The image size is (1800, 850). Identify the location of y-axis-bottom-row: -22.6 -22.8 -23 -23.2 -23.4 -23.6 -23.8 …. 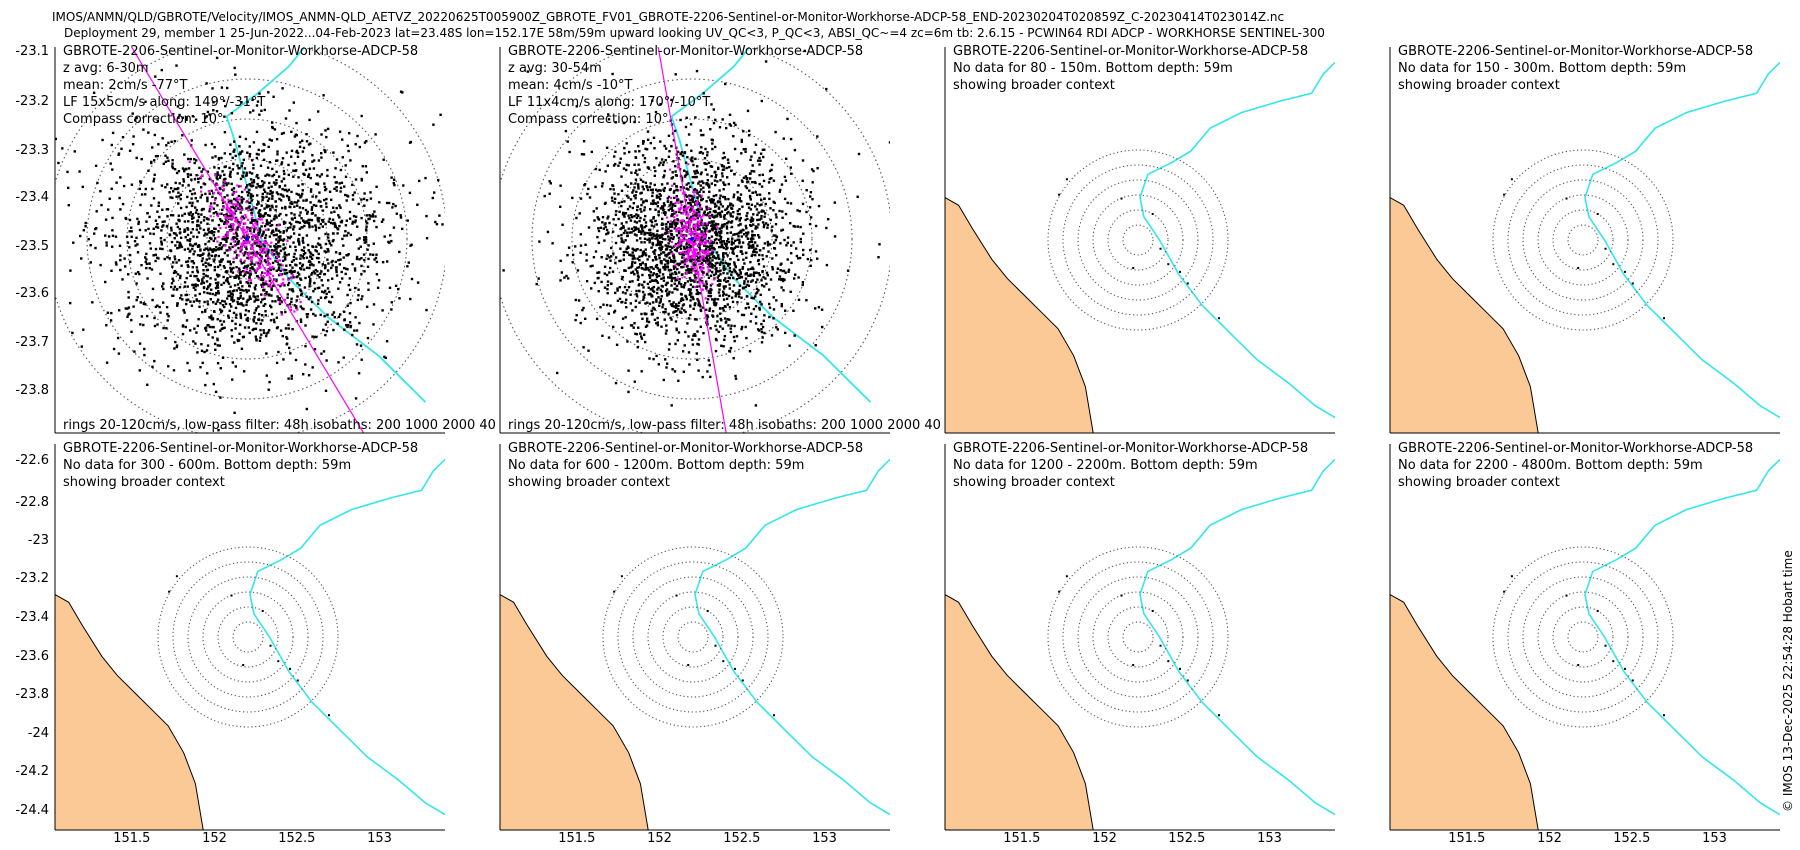
(32, 635).